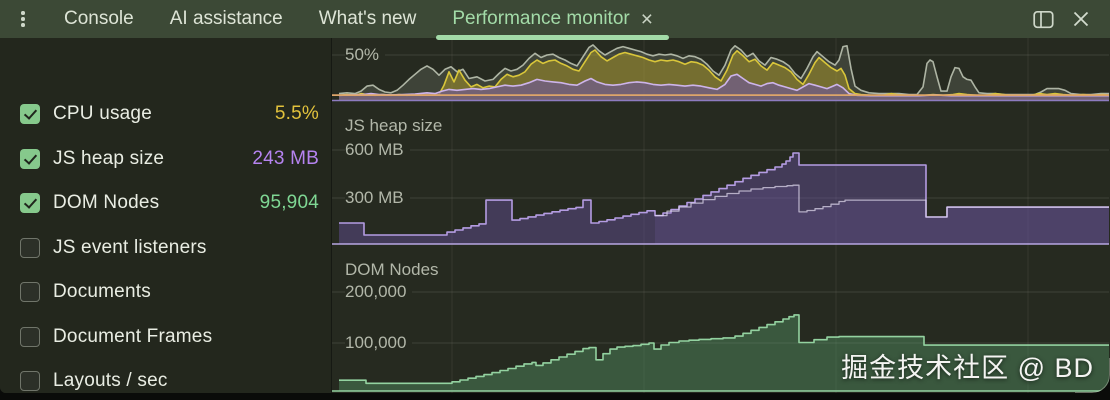  What do you see at coordinates (133, 336) in the screenshot?
I see `metric-label: Document Frames` at bounding box center [133, 336].